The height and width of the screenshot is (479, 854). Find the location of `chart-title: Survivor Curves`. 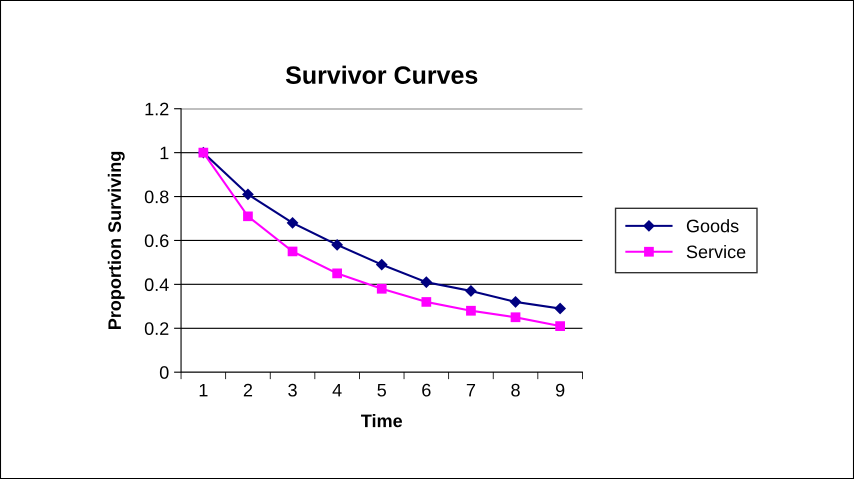

chart-title: Survivor Curves is located at coordinates (382, 75).